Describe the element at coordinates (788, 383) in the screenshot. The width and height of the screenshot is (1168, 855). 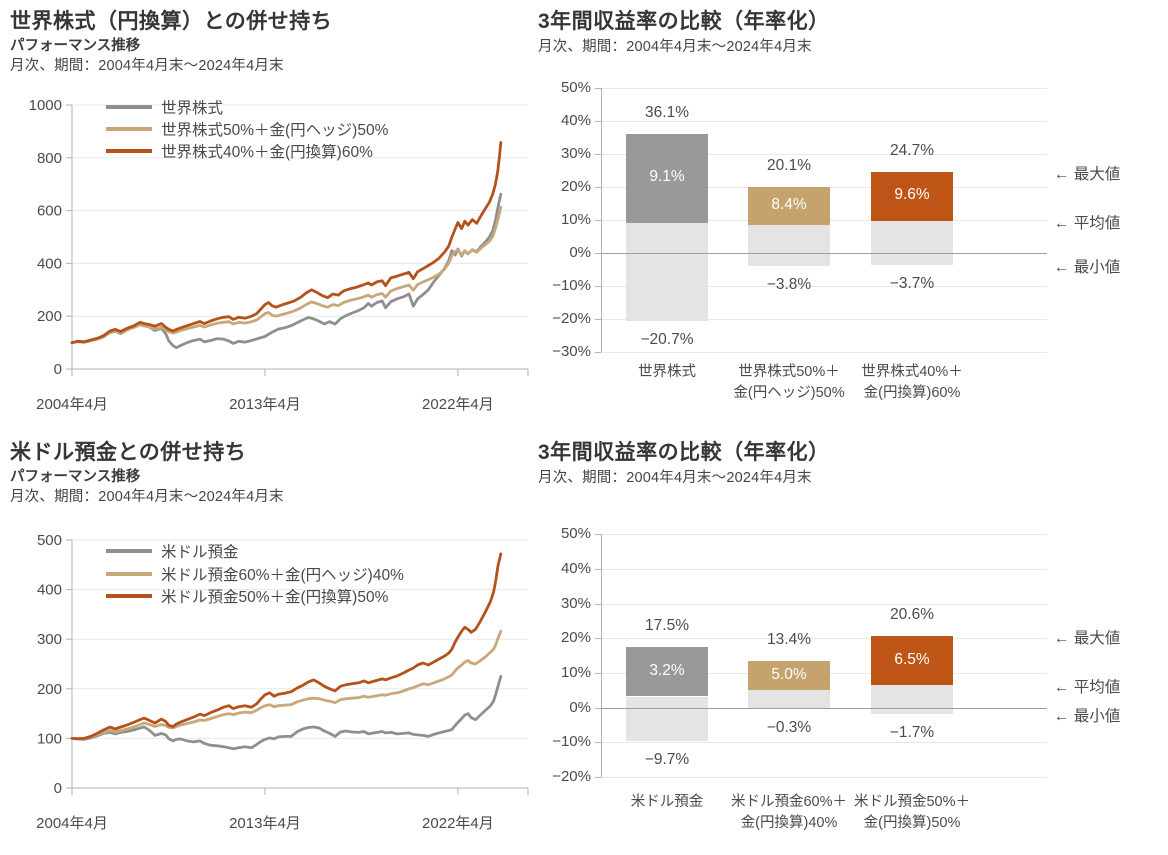
I see `bar-category-label: 世界株式50%＋ 金(円ヘッジ)50%` at that location.